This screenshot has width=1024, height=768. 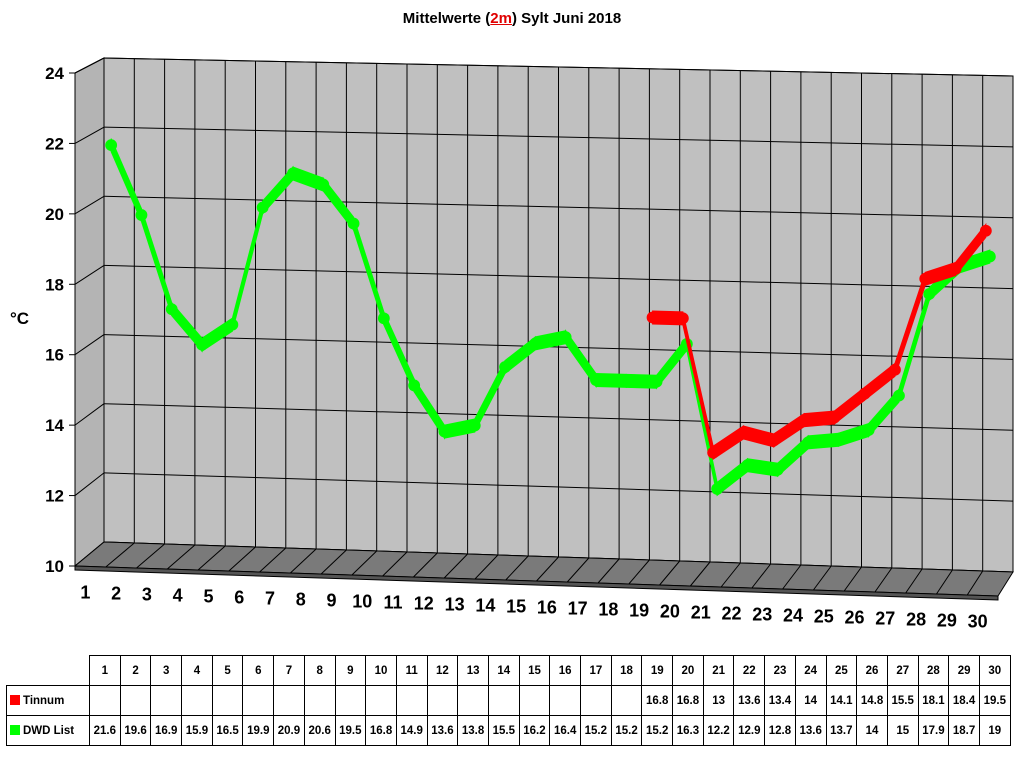 I want to click on y-tick-label: 20, so click(x=54, y=214).